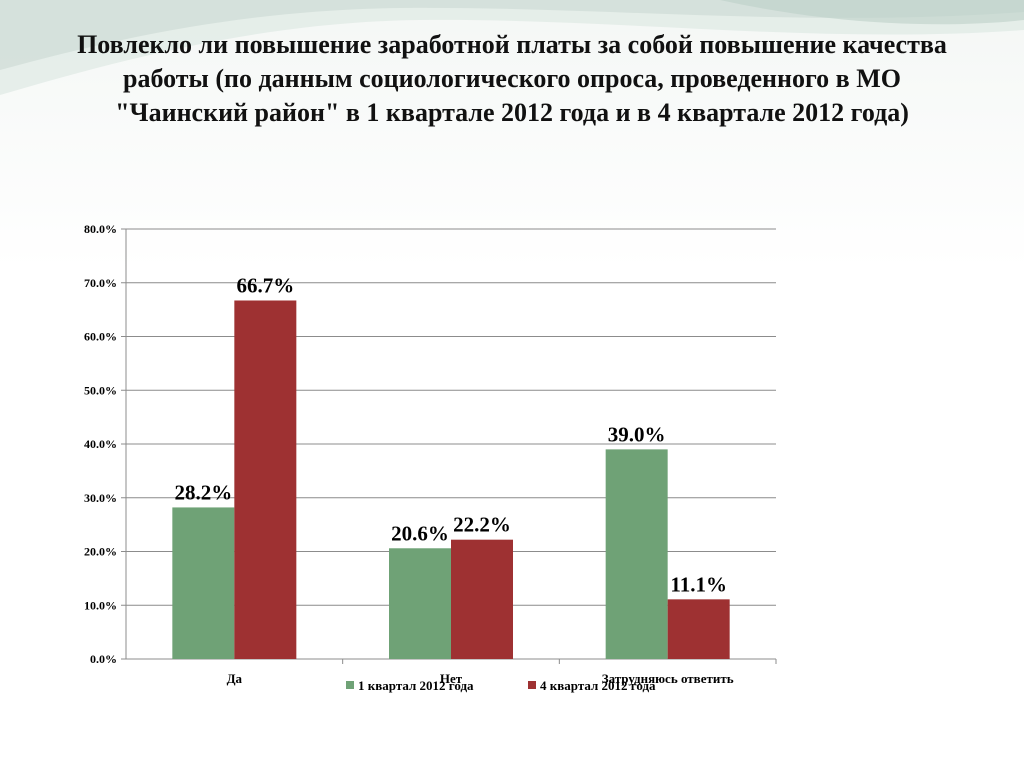  Describe the element at coordinates (265, 285) in the screenshot. I see `data-label: 66.7%` at that location.